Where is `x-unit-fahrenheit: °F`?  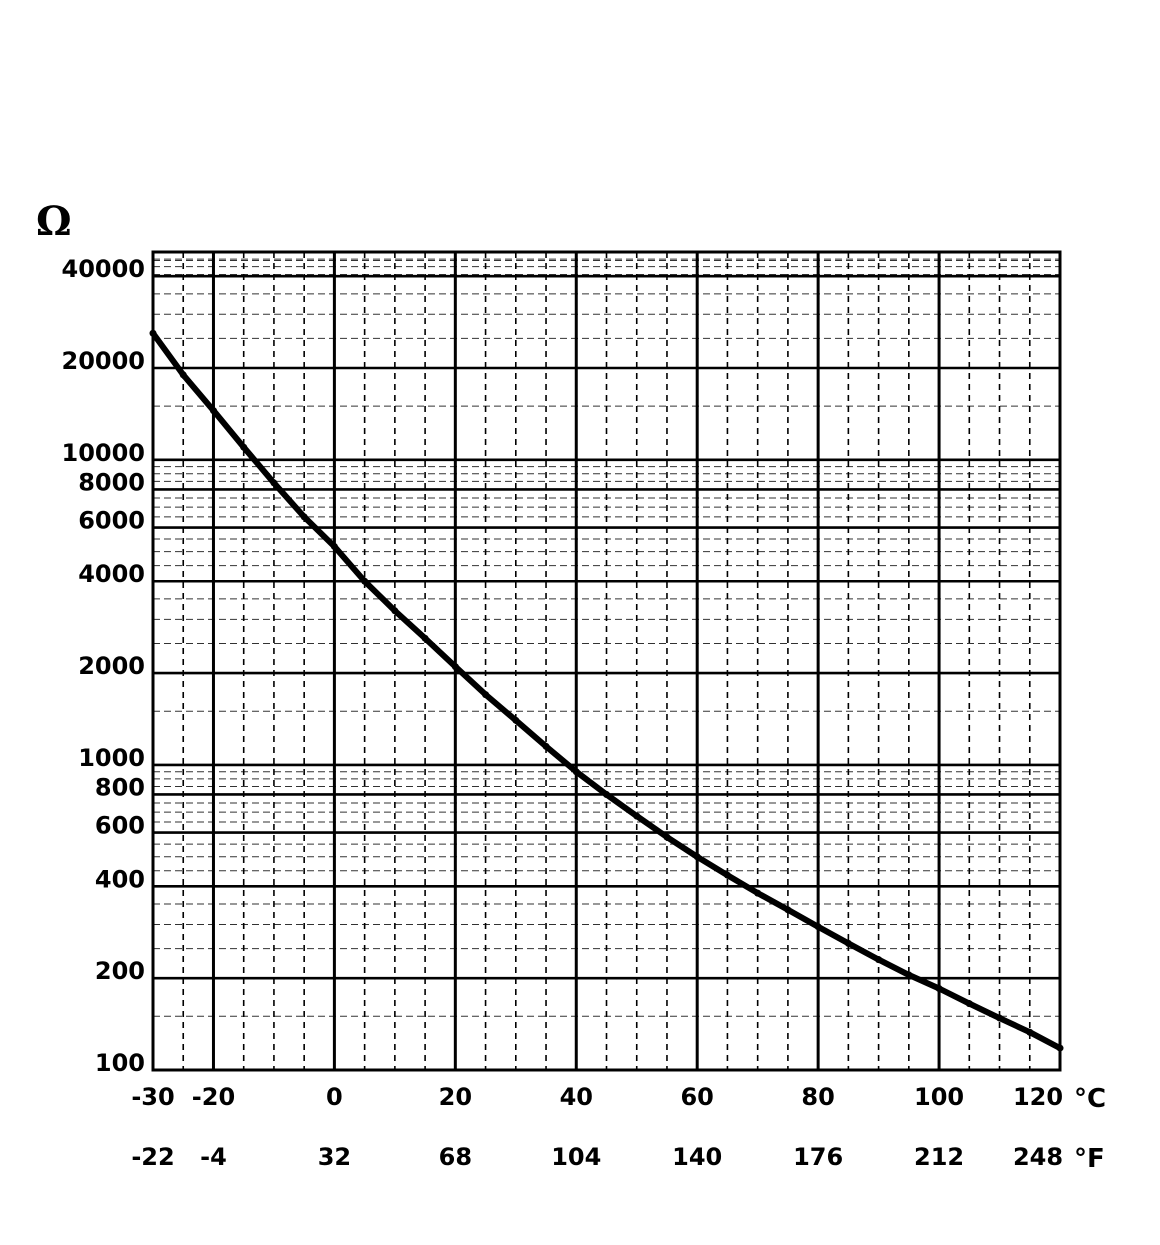
x-unit-fahrenheit: °F is located at coordinates (1089, 1159).